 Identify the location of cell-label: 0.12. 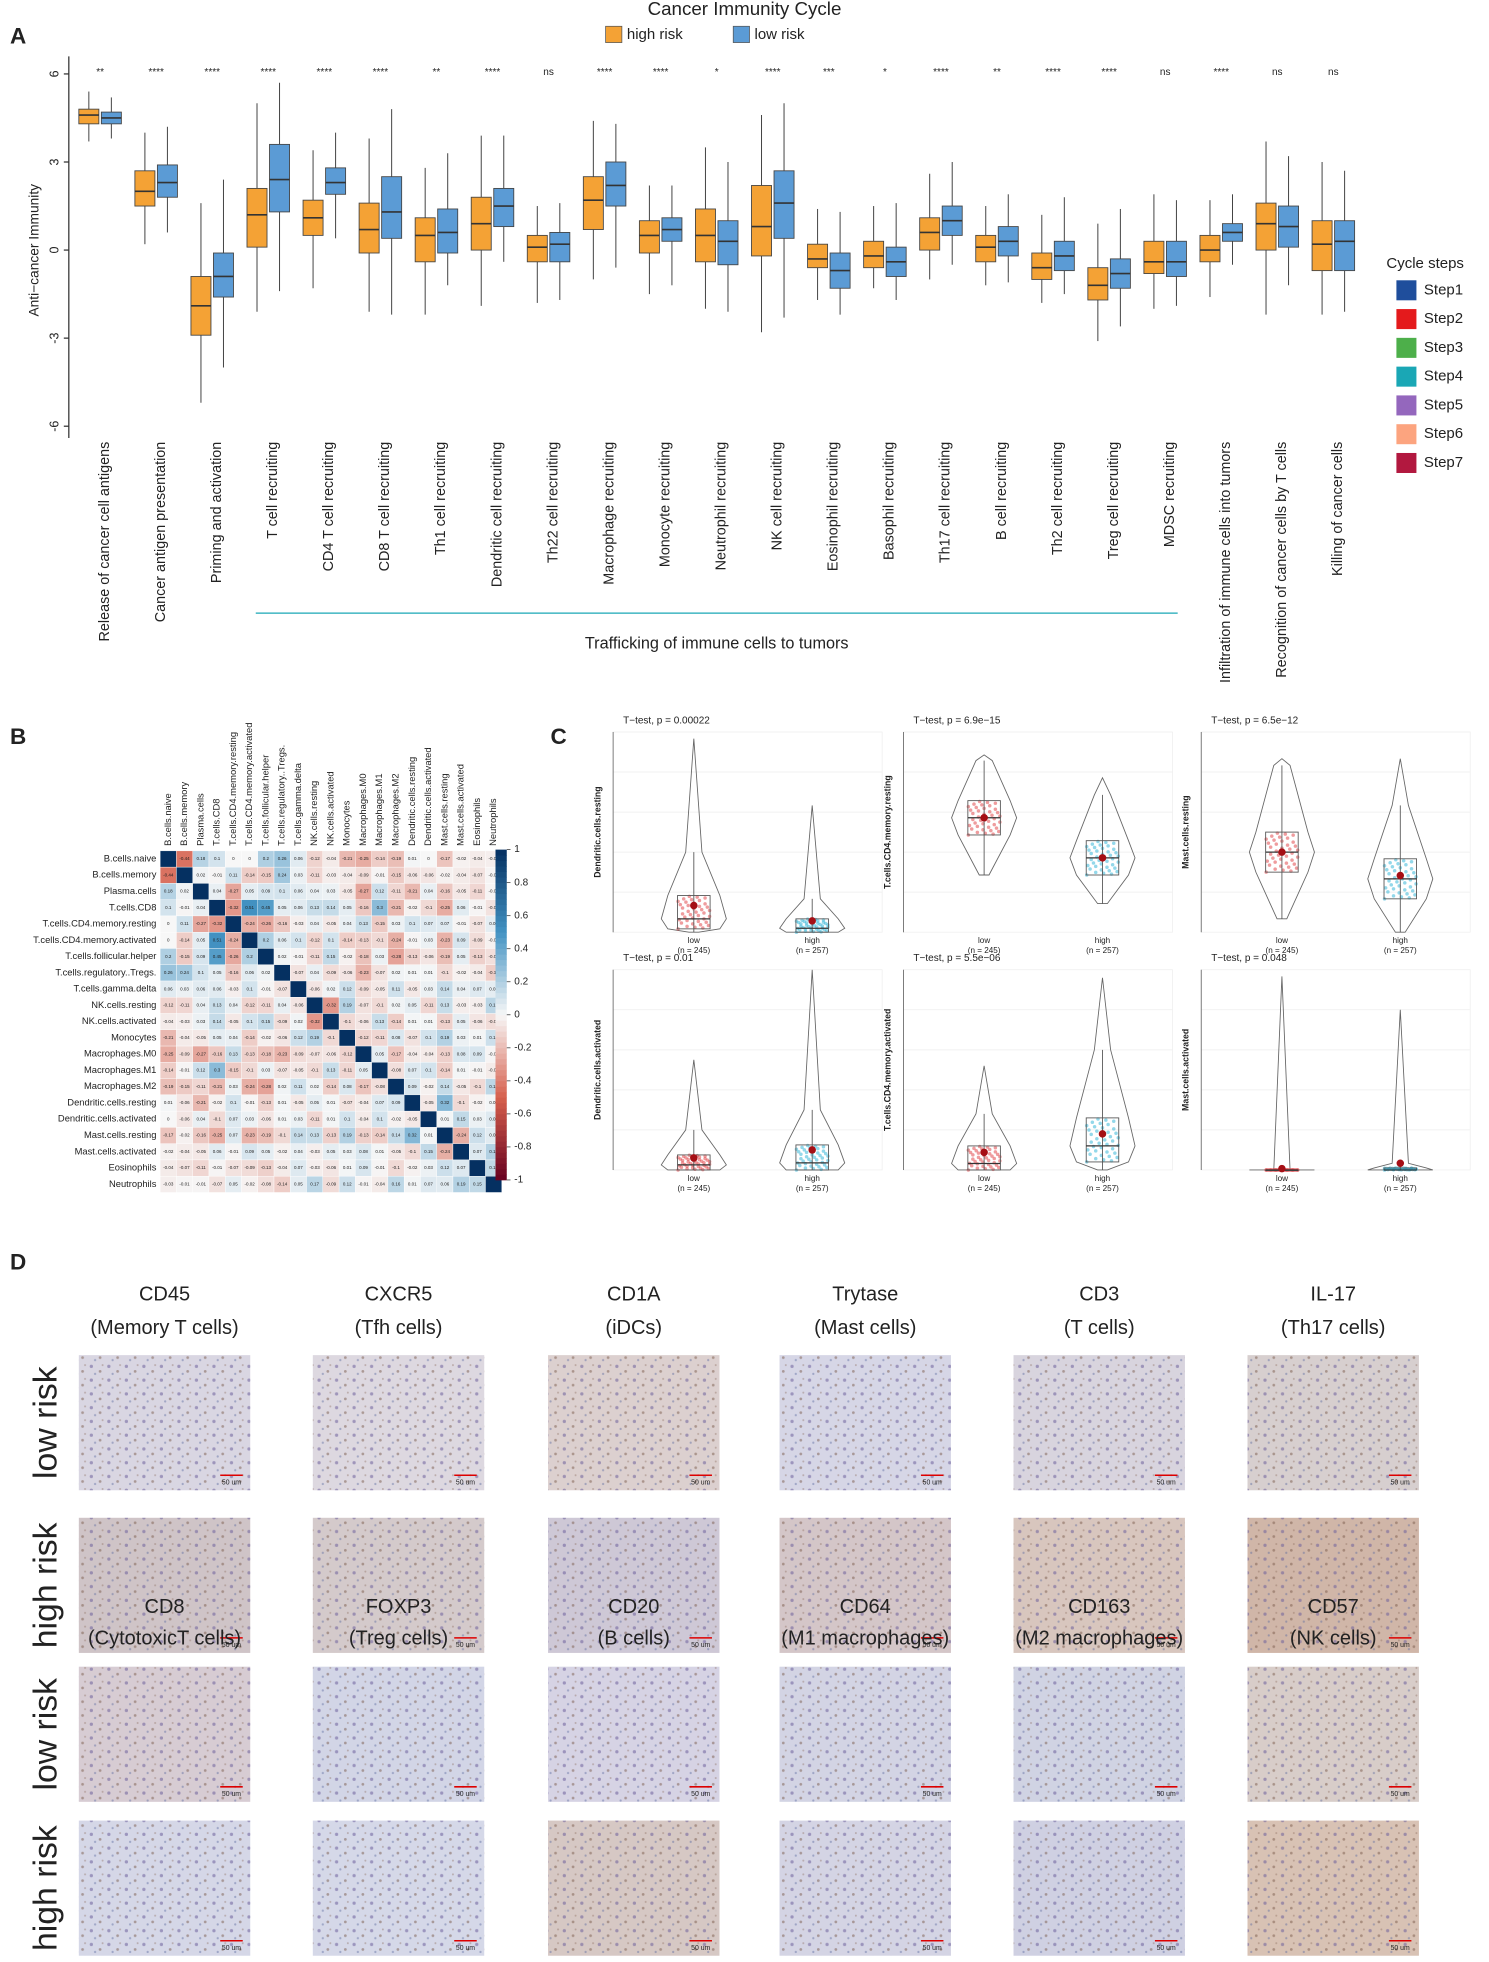
(379, 891).